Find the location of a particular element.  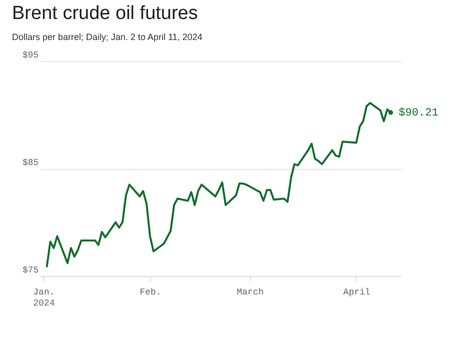

annotation: $90.21 is located at coordinates (418, 113).